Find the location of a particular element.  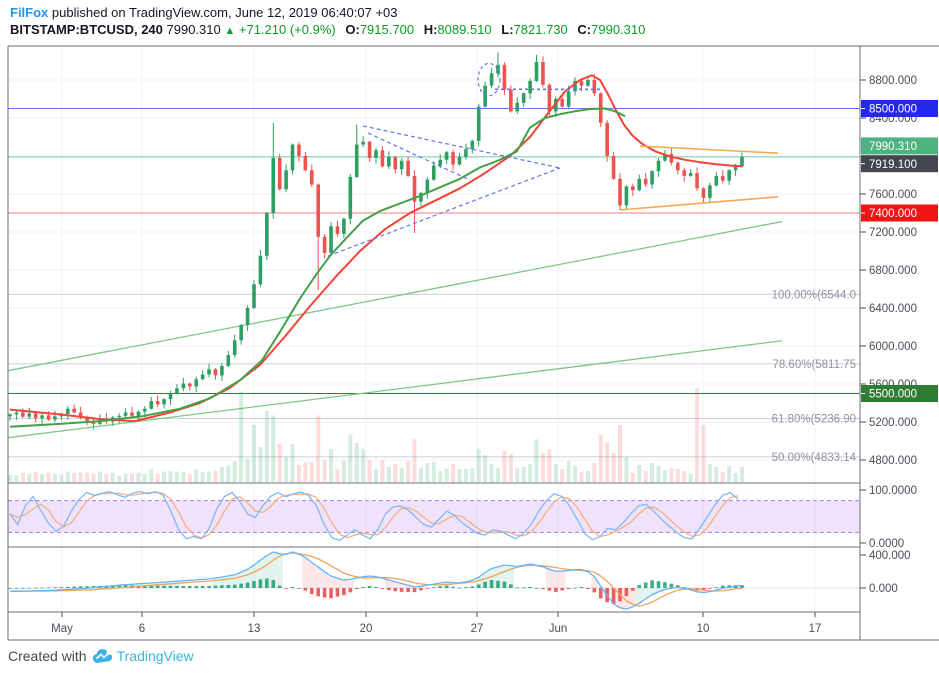

last-price: 7990.310 is located at coordinates (193, 29).